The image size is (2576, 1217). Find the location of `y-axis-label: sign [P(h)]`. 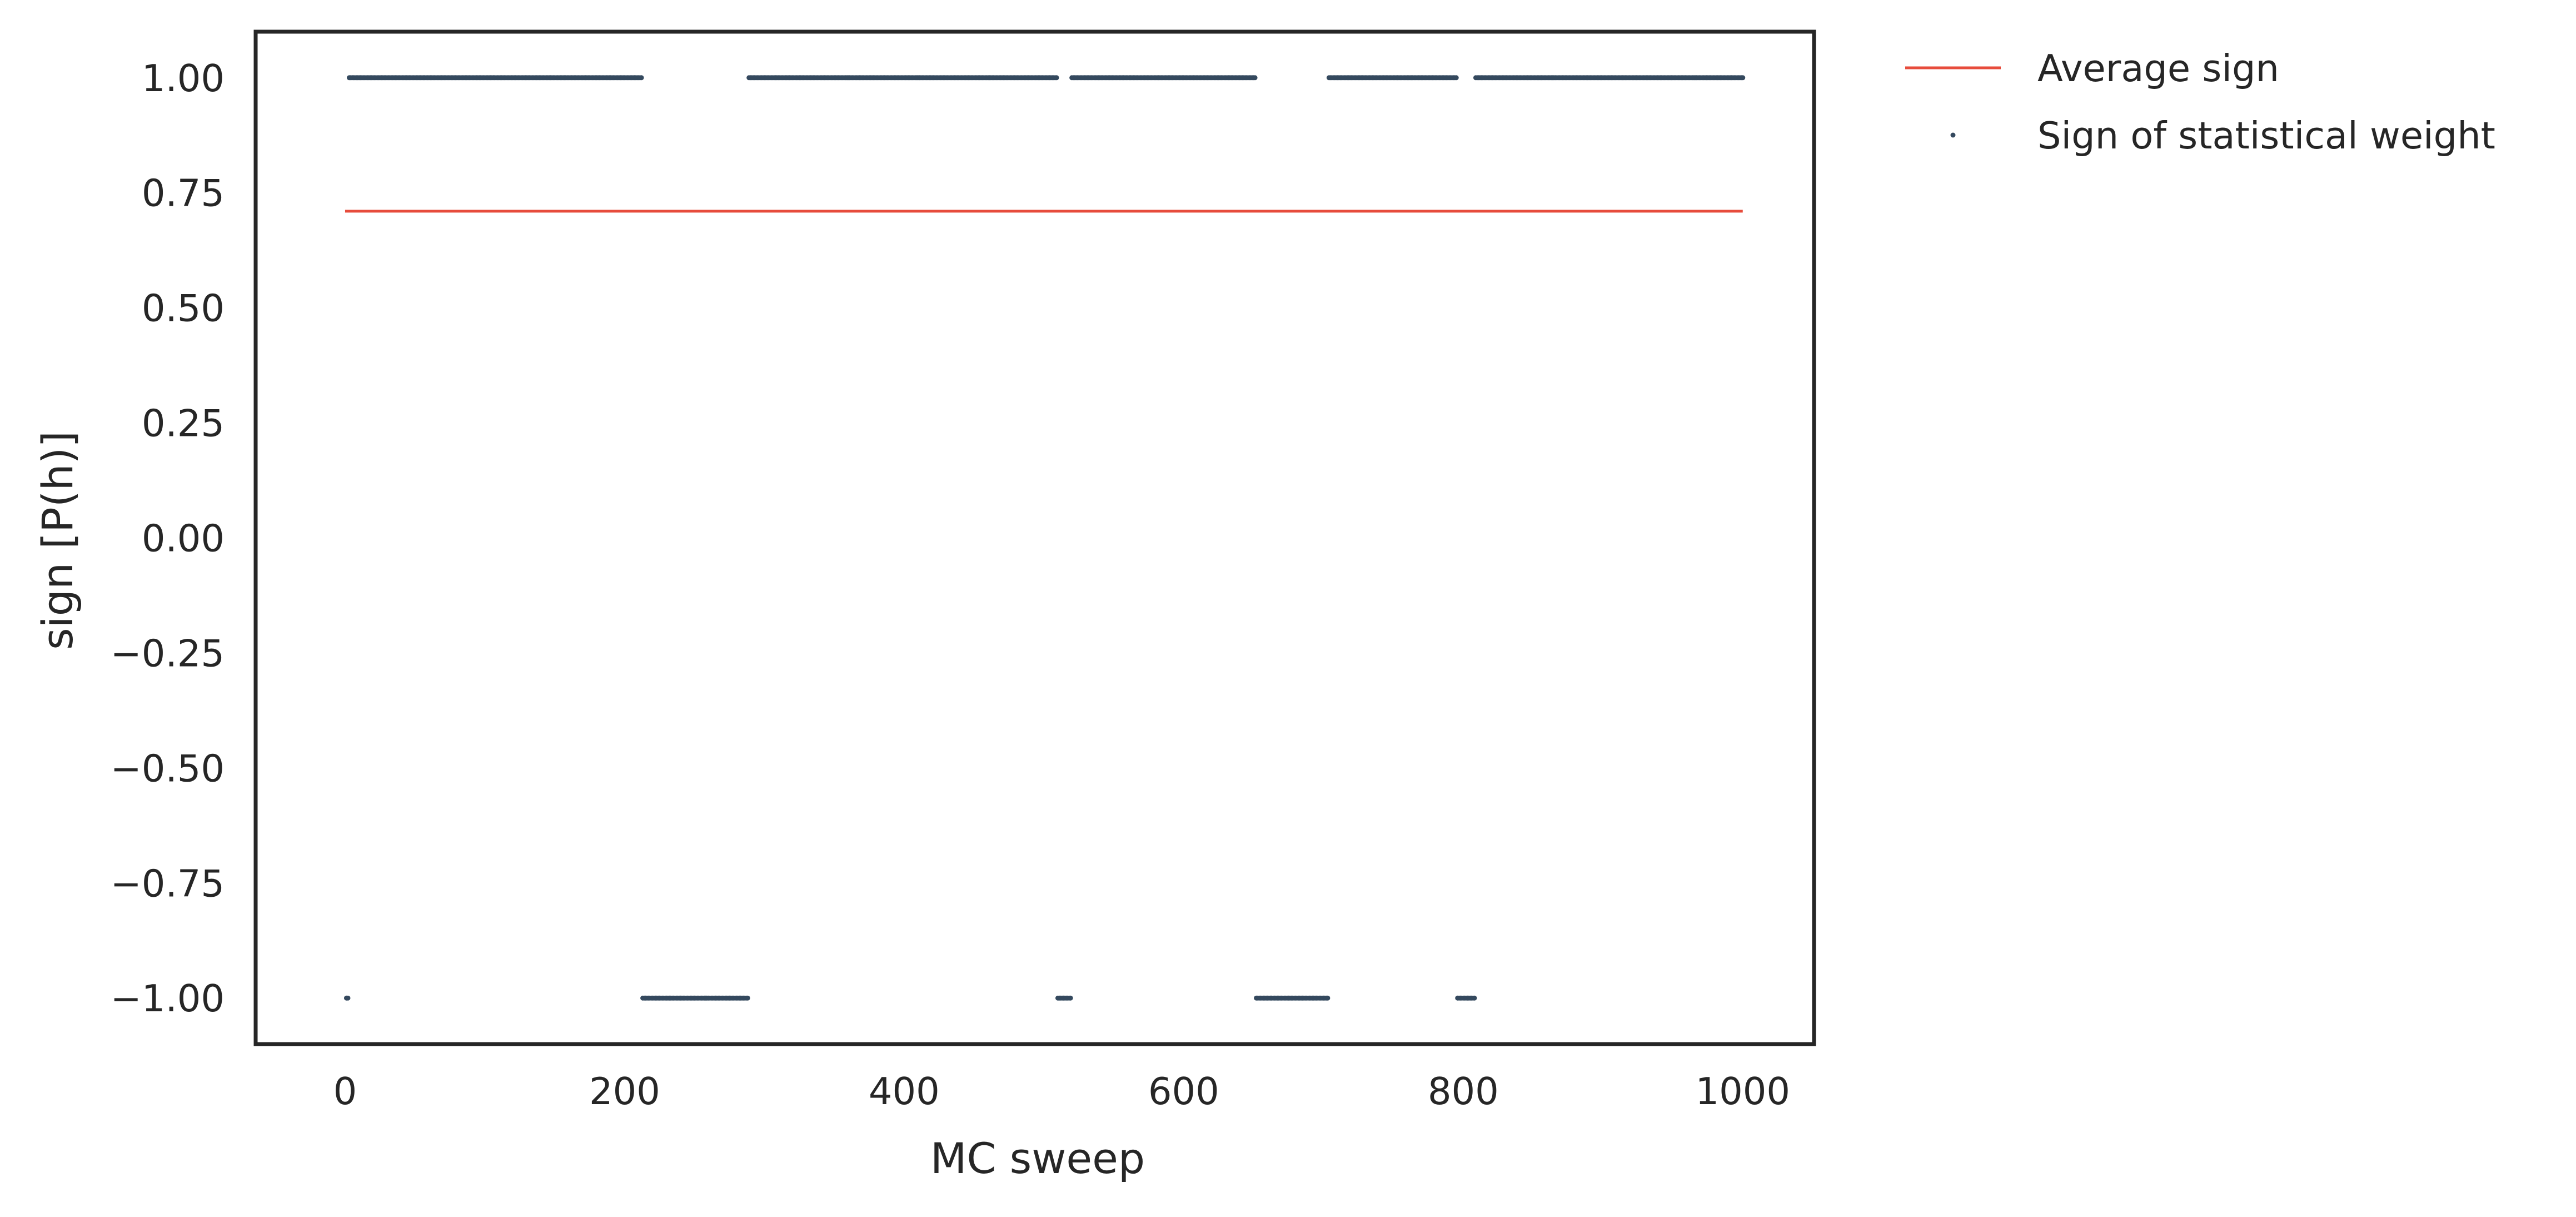

y-axis-label: sign [P(h)] is located at coordinates (57, 540).